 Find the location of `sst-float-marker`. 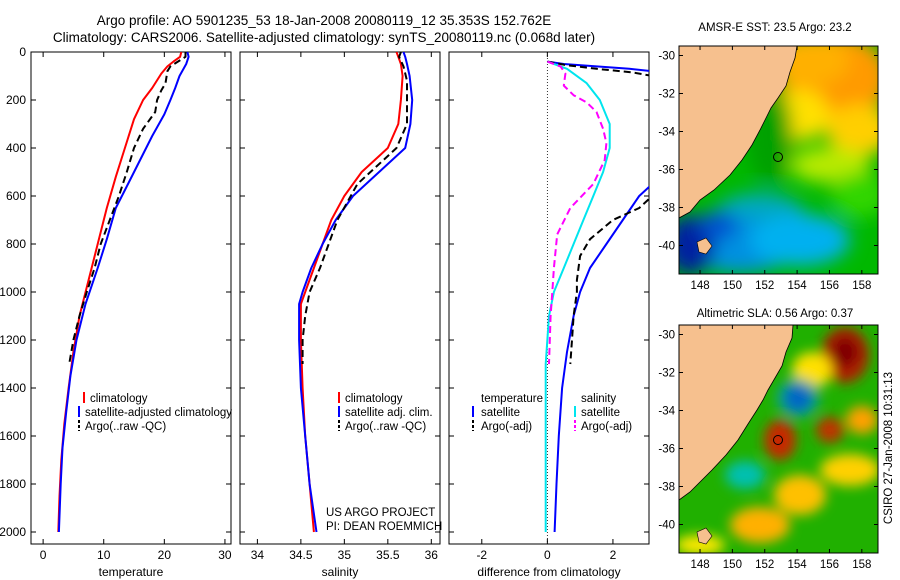

sst-float-marker is located at coordinates (778, 157).